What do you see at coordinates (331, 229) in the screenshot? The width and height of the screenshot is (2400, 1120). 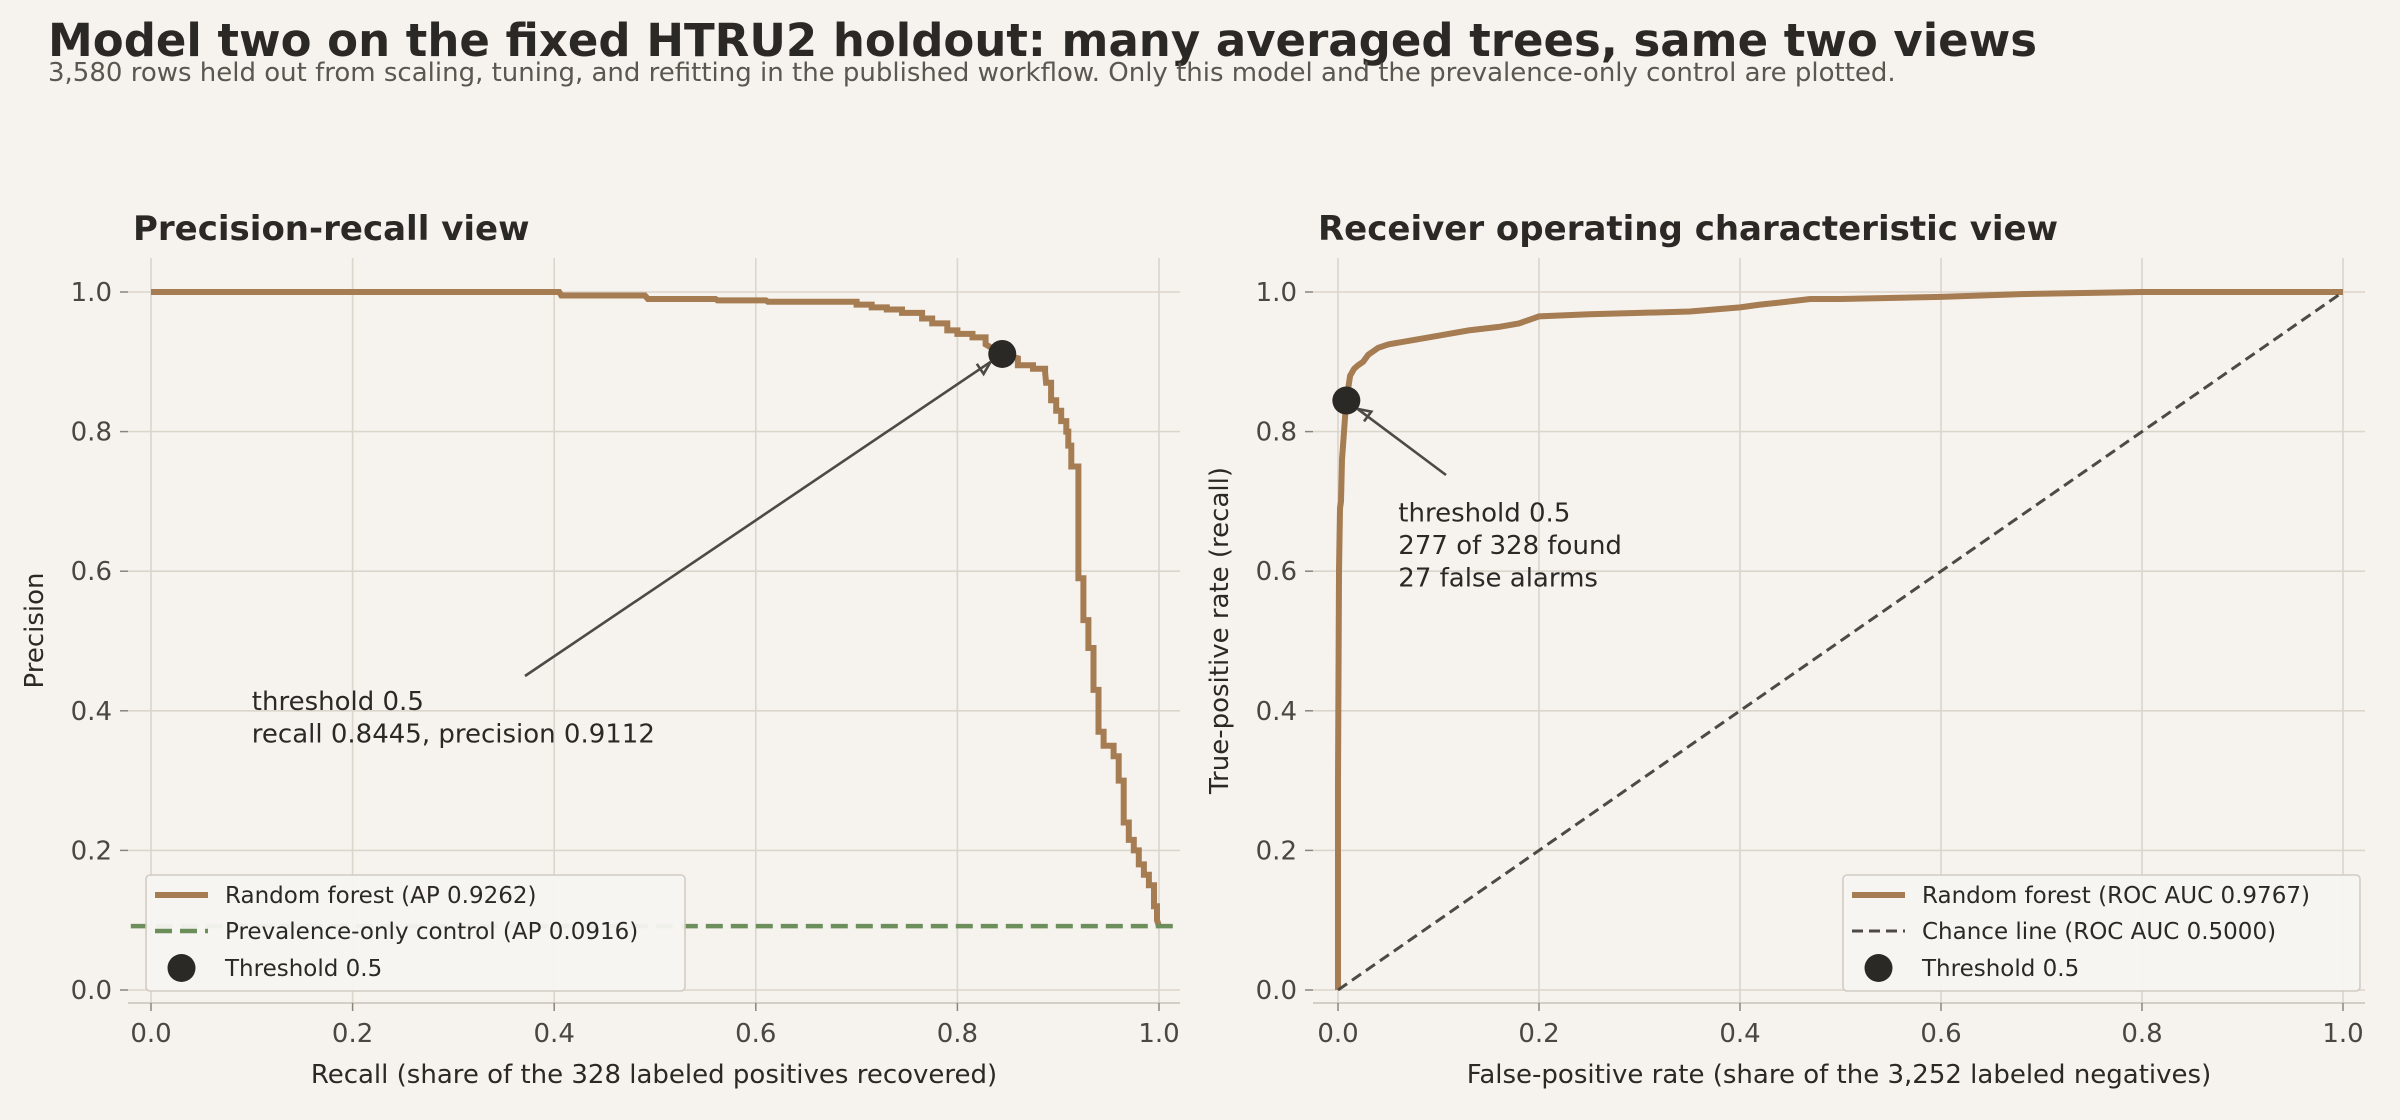 I see `panel-title: Precision-recall view` at bounding box center [331, 229].